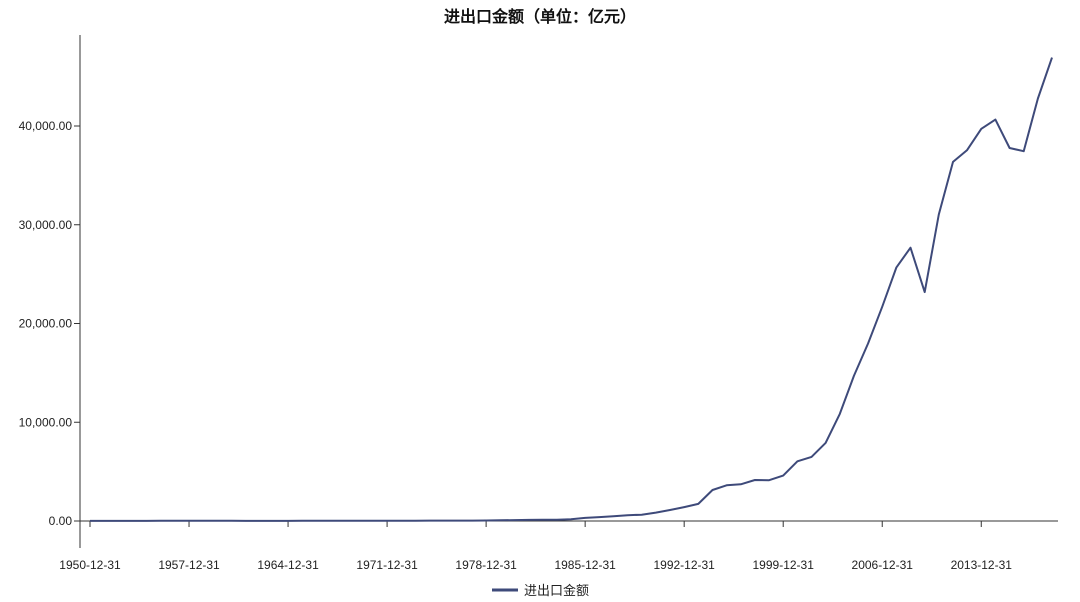 The width and height of the screenshot is (1080, 602). Describe the element at coordinates (61, 521) in the screenshot. I see `y-tick-label: 0.00` at that location.